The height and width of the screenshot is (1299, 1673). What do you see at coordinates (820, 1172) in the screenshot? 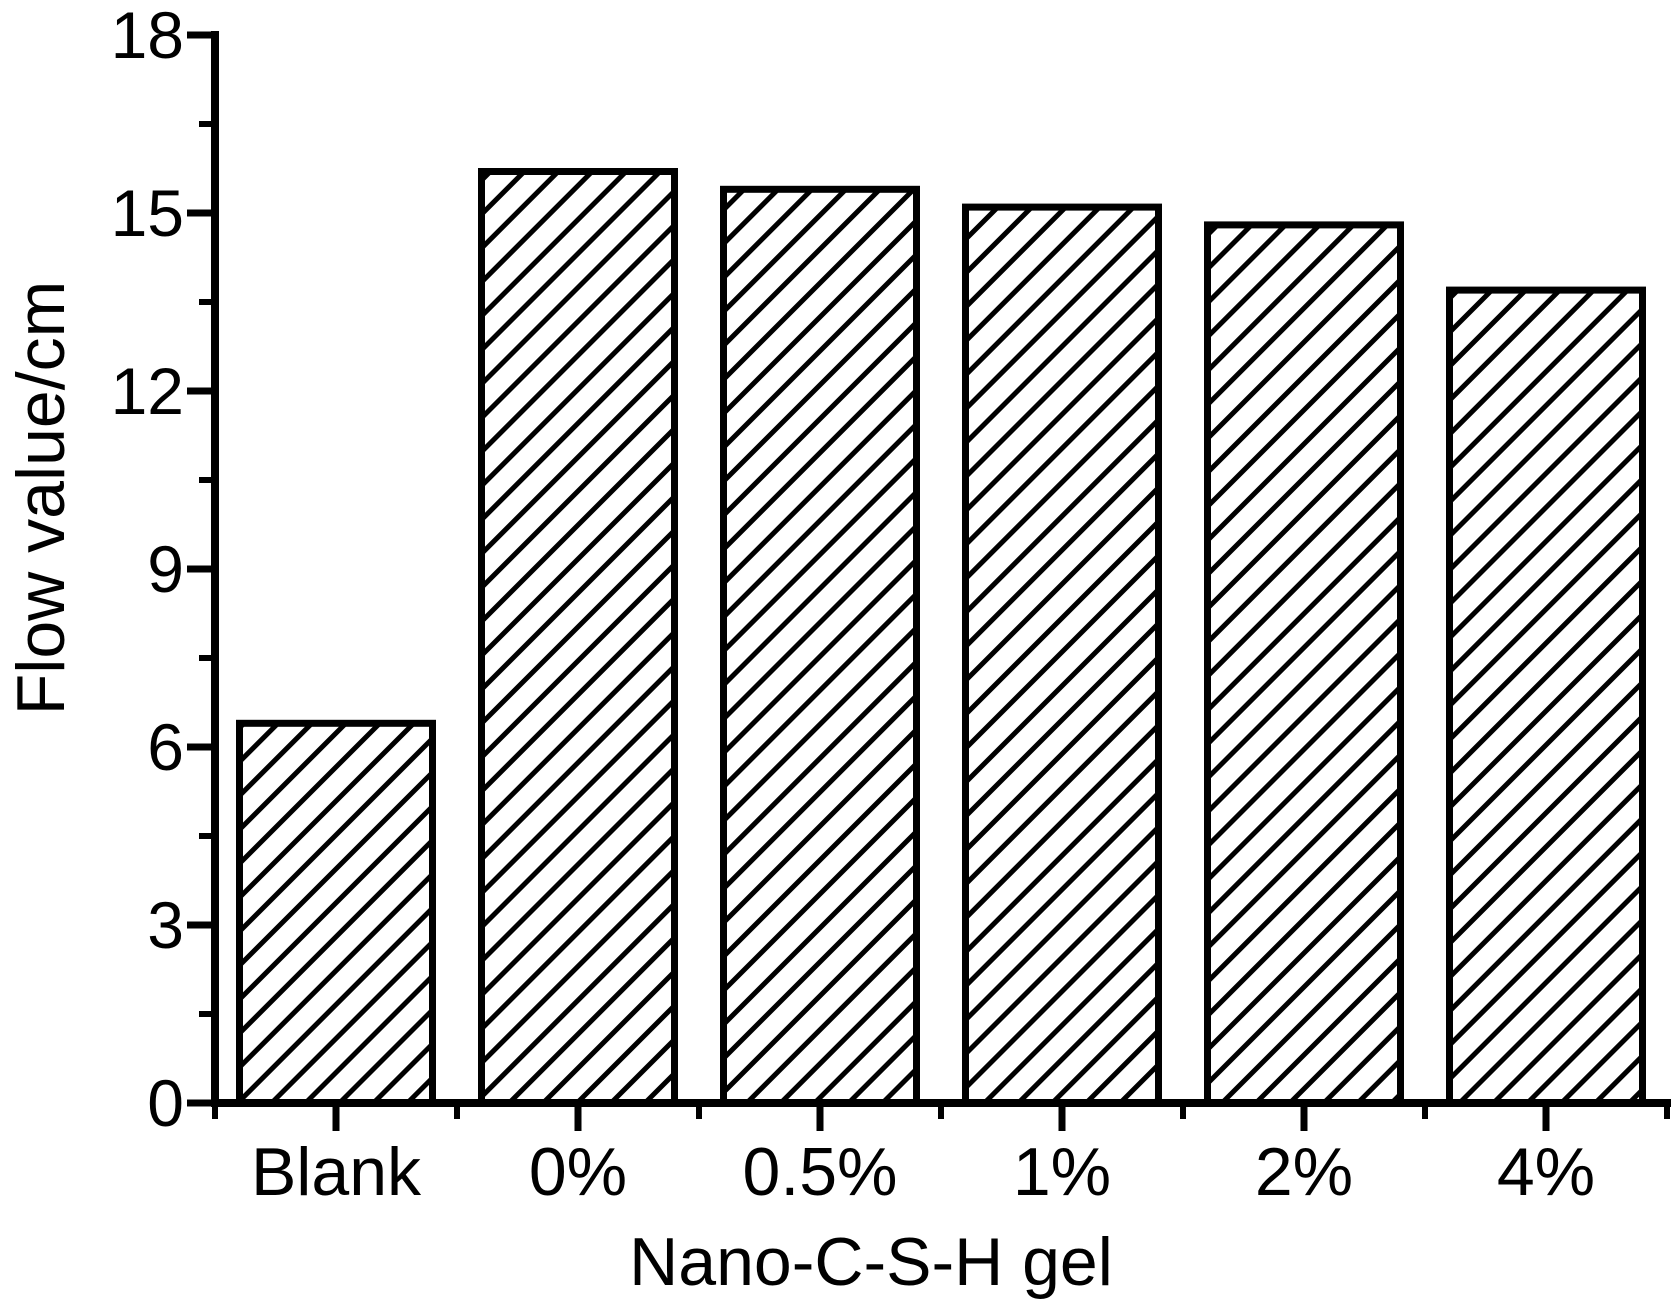
I see `x-tick-label: 0.5%` at bounding box center [820, 1172].